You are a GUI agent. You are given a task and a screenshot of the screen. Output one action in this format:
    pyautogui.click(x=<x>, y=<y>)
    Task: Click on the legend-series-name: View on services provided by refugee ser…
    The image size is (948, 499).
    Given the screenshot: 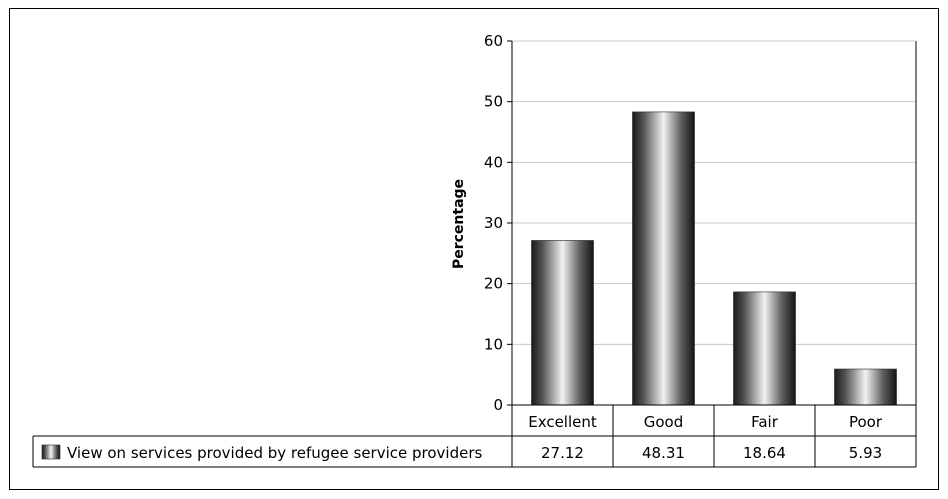 What is the action you would take?
    pyautogui.click(x=275, y=453)
    